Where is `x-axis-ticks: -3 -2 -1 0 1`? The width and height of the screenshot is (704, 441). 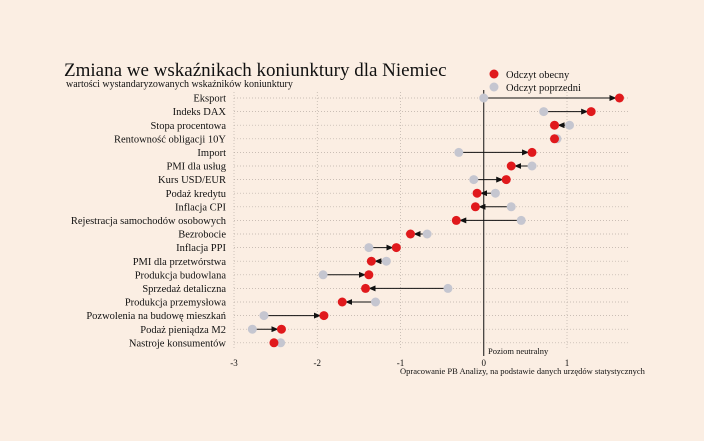 x-axis-ticks: -3 -2 -1 0 1 is located at coordinates (399, 363).